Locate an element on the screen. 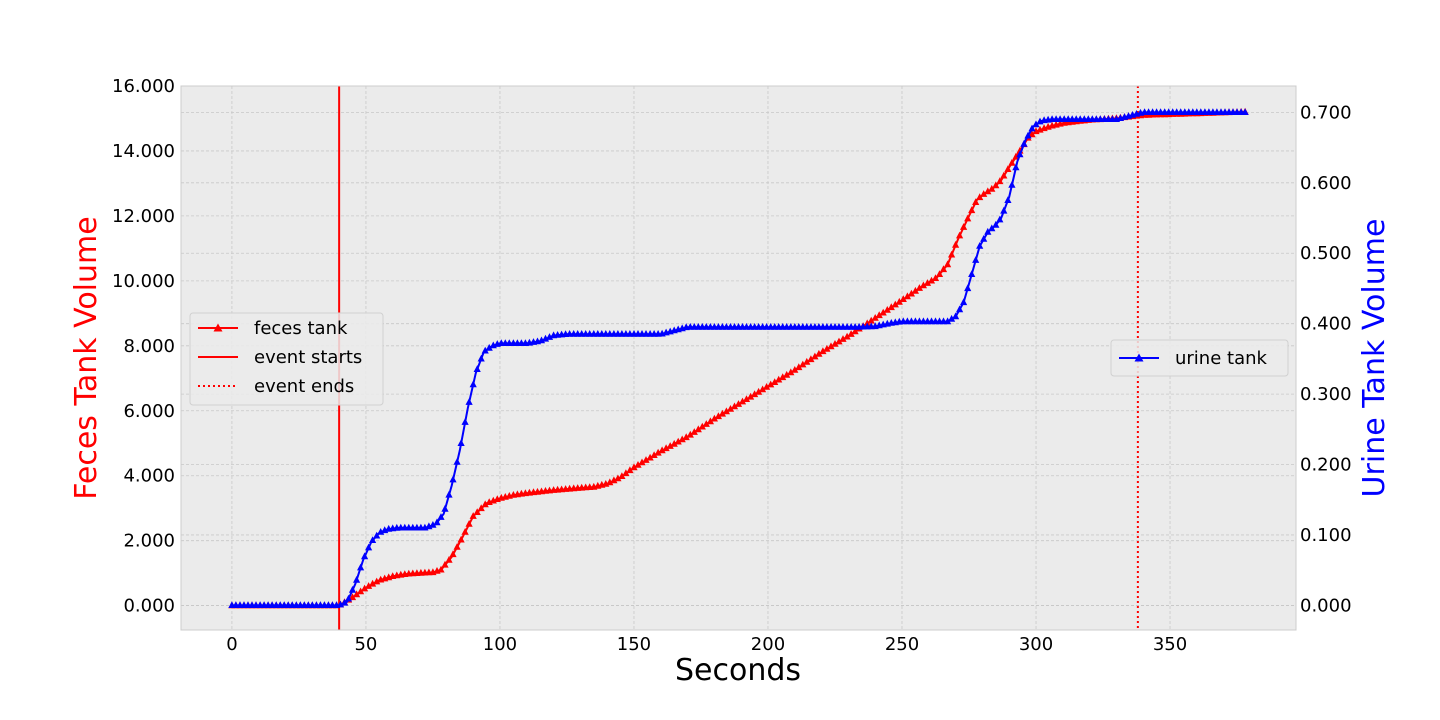 This screenshot has height=720, width=1440. left-y-tick-label: 8.000 is located at coordinates (149, 346).